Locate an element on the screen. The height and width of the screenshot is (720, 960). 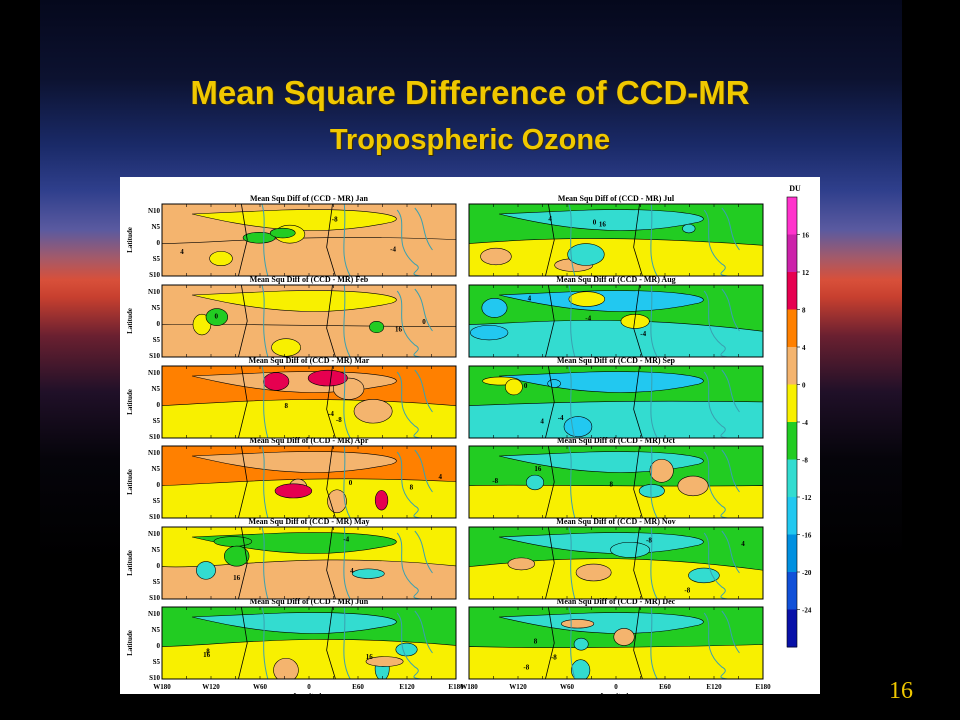
panel-jul: Mean Squ Diff of (CCD - MR) Jul 16 4 0 is located at coordinates (616, 235).